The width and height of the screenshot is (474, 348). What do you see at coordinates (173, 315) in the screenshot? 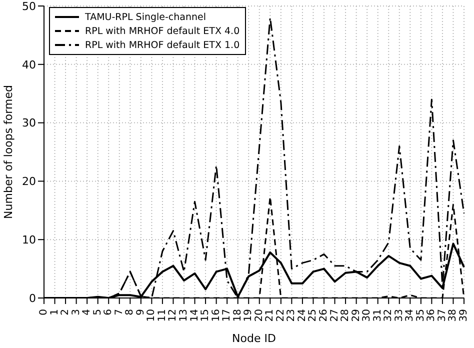
I see `x-tick-label: 12` at bounding box center [173, 315].